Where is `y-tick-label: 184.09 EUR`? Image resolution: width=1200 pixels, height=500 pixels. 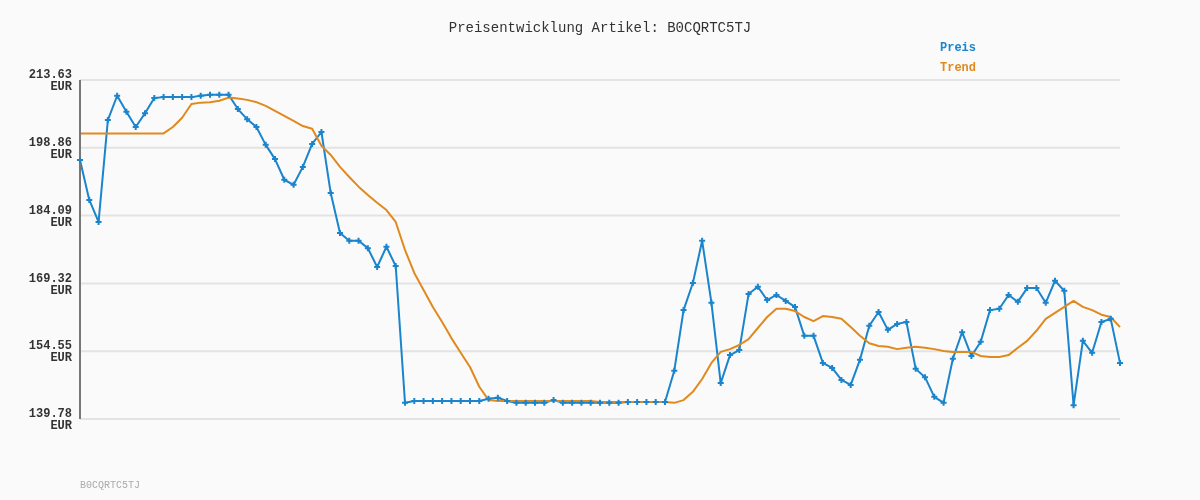 y-tick-label: 184.09 EUR is located at coordinates (50, 216).